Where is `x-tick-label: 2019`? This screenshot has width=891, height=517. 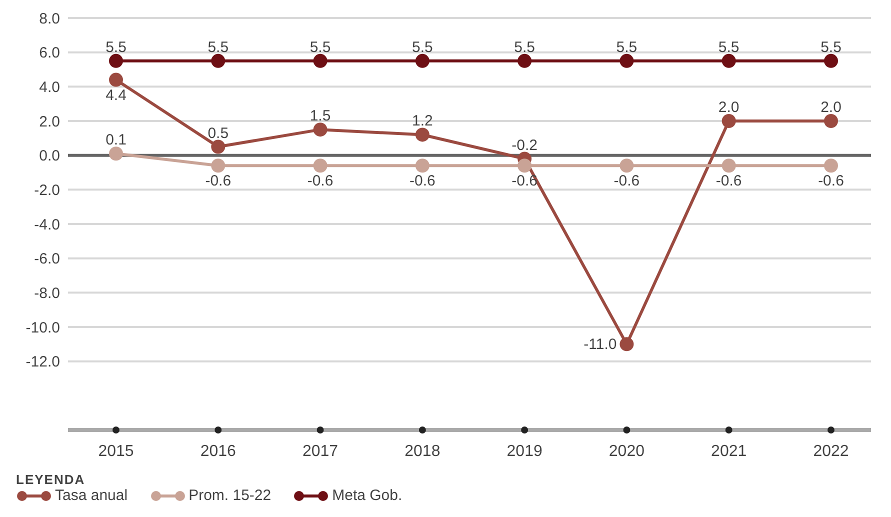
x-tick-label: 2019 is located at coordinates (524, 451).